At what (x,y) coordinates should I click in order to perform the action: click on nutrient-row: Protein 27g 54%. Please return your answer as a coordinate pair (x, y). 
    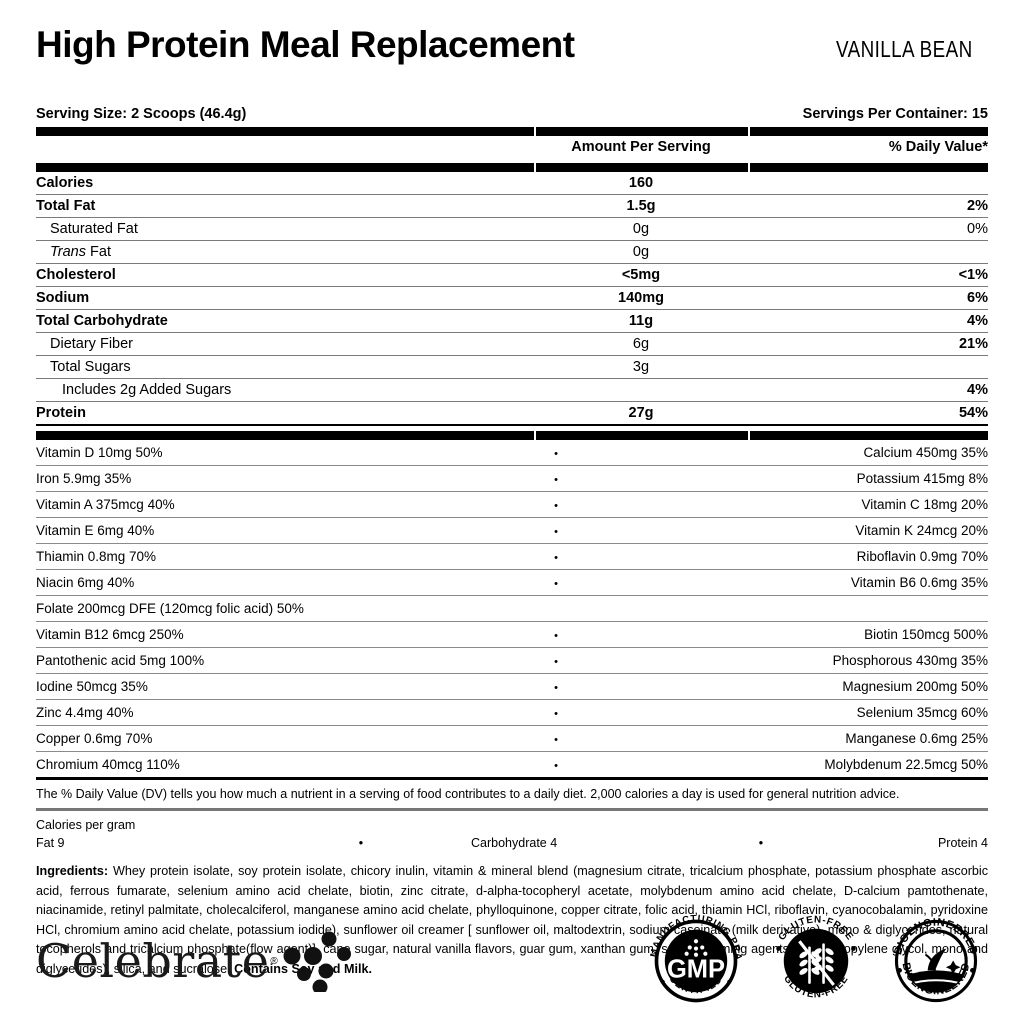
    Looking at the image, I should click on (512, 413).